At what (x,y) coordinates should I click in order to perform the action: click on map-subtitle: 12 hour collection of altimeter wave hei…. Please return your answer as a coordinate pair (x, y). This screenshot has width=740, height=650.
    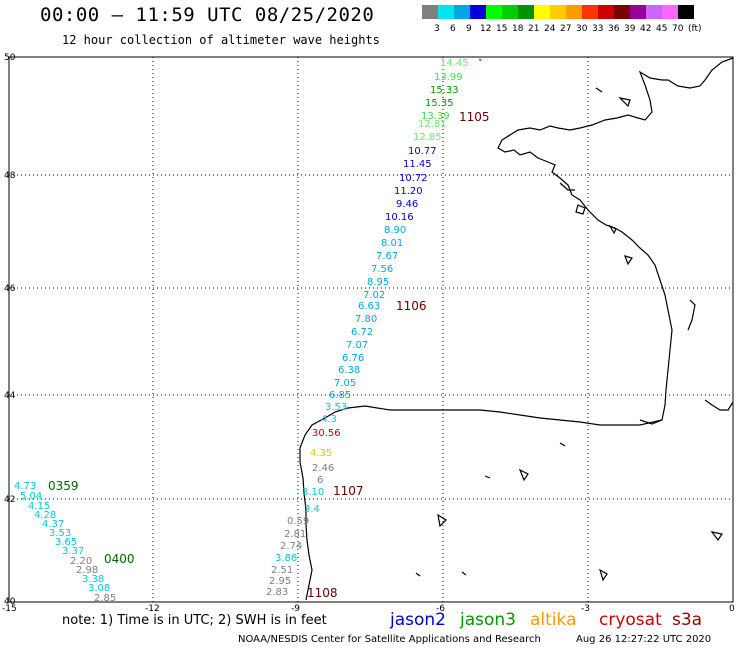
    Looking at the image, I should click on (221, 40).